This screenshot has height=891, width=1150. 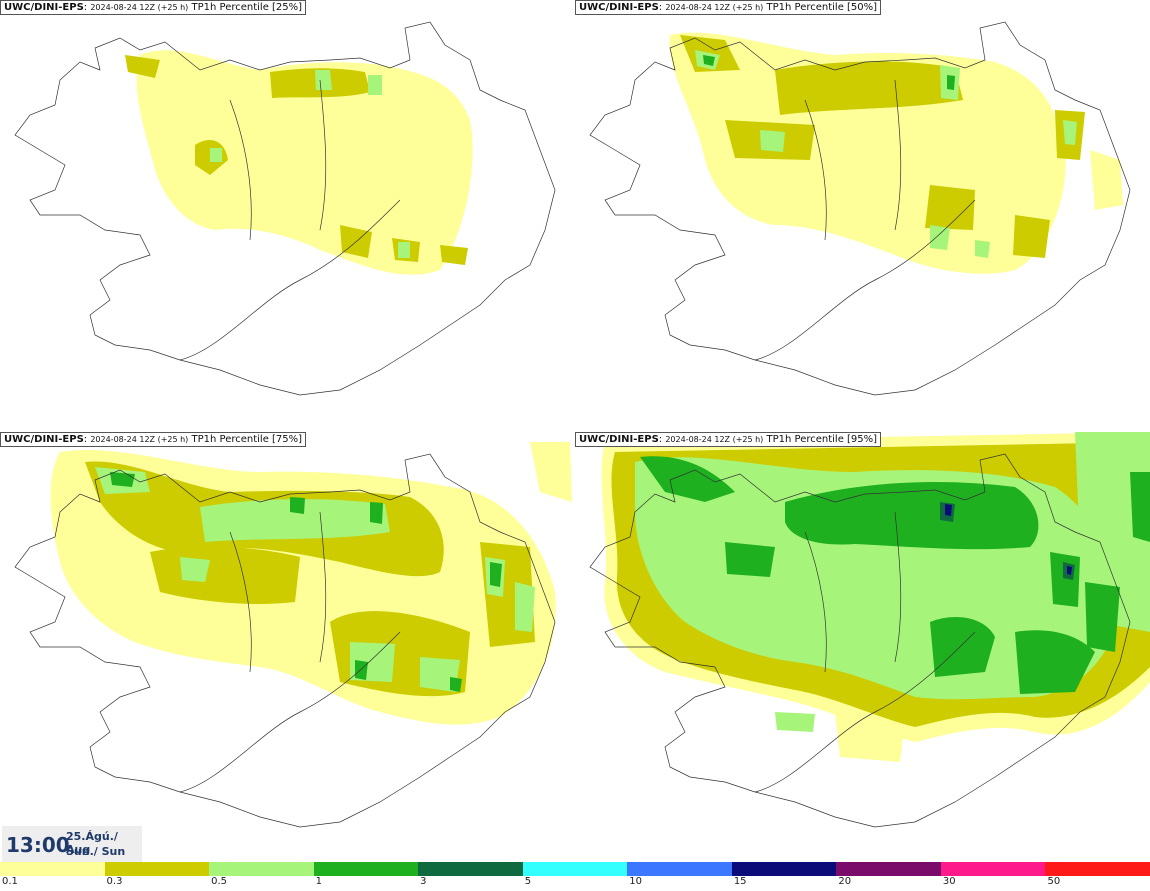 What do you see at coordinates (1054, 881) in the screenshot?
I see `colorbar-tick-label: 50` at bounding box center [1054, 881].